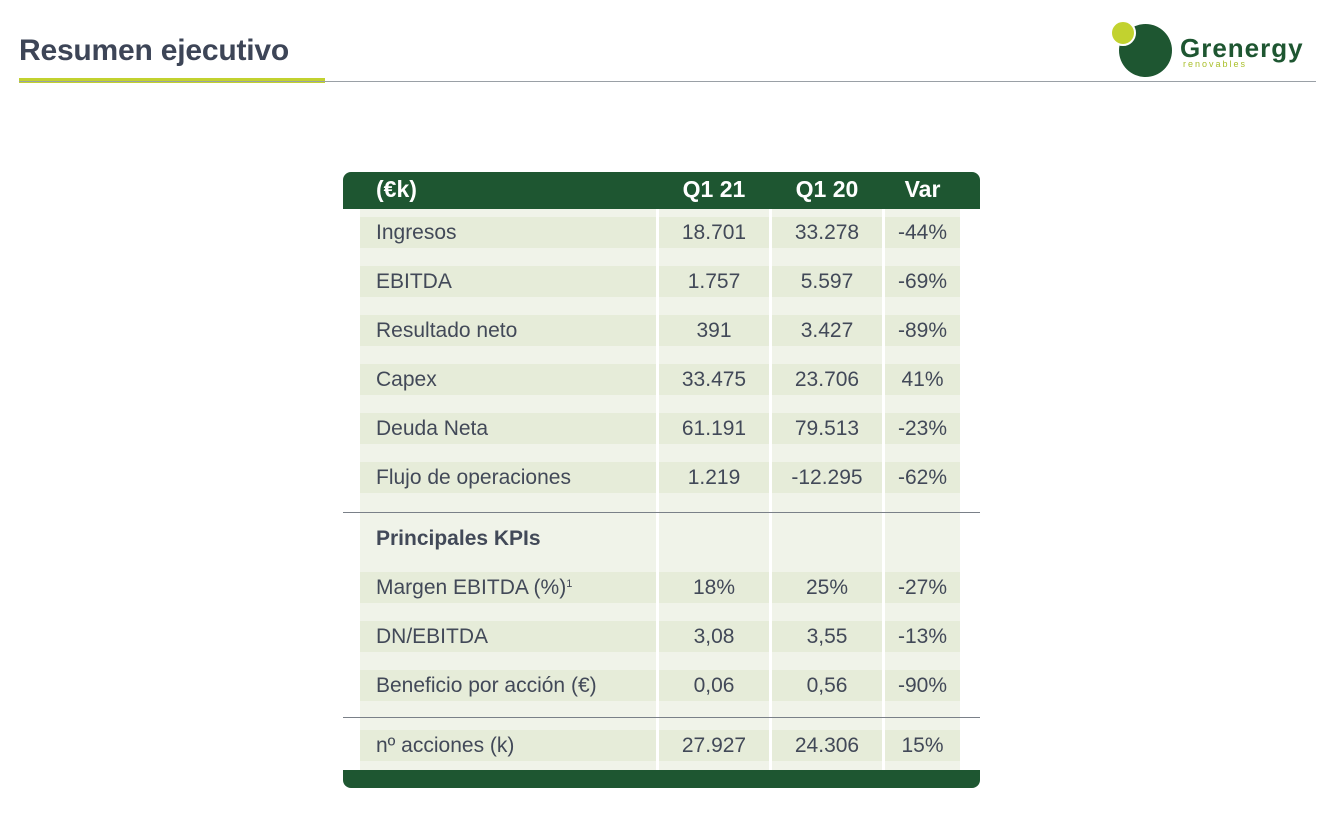 The height and width of the screenshot is (838, 1337). Describe the element at coordinates (445, 745) in the screenshot. I see `row-label-num-acciones: nº acciones (k)` at that location.